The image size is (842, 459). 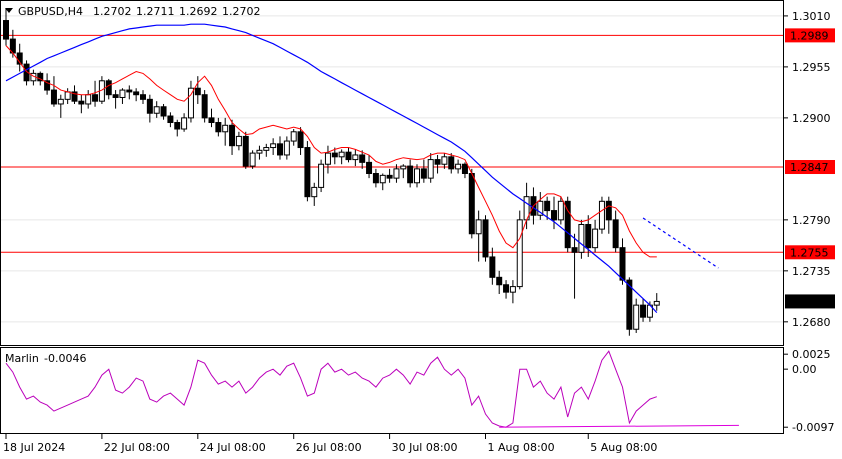 I want to click on time-tick-label: 1 Aug 08:00, so click(x=521, y=447).